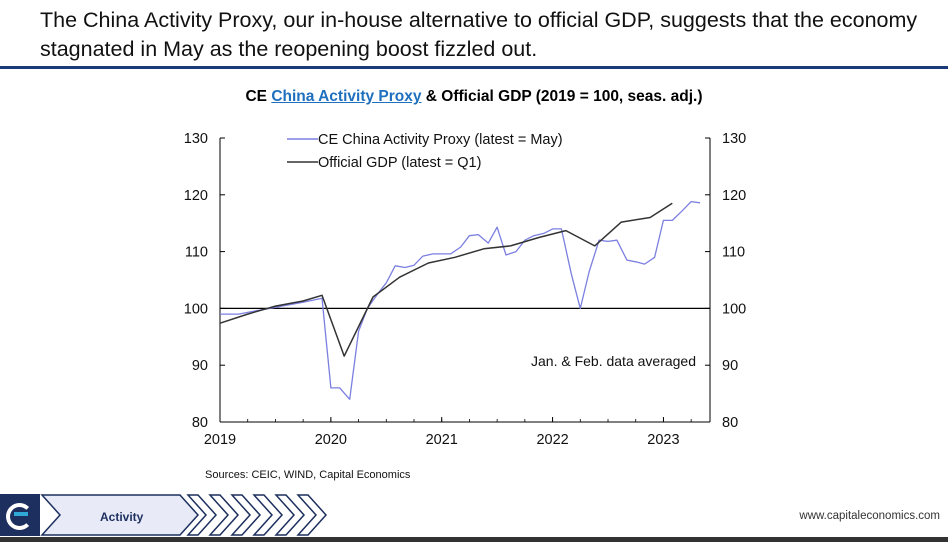 The width and height of the screenshot is (948, 542). Describe the element at coordinates (734, 309) in the screenshot. I see `y-tick-label-right: 100` at that location.